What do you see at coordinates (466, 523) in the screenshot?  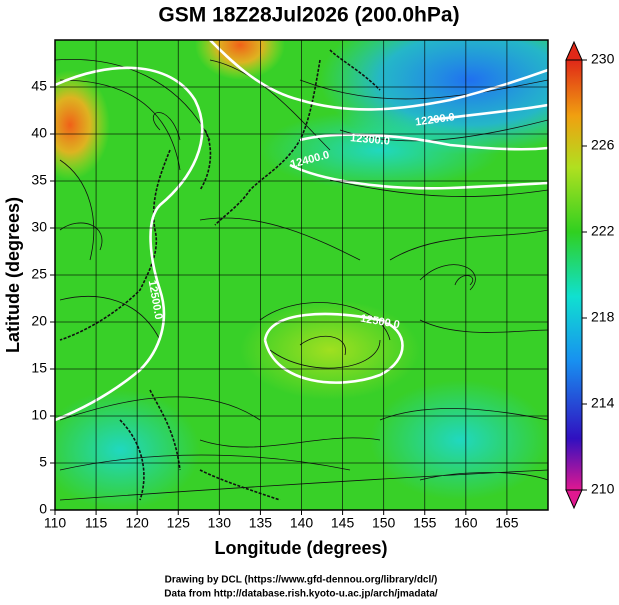 I see `x-tick-label: 160` at bounding box center [466, 523].